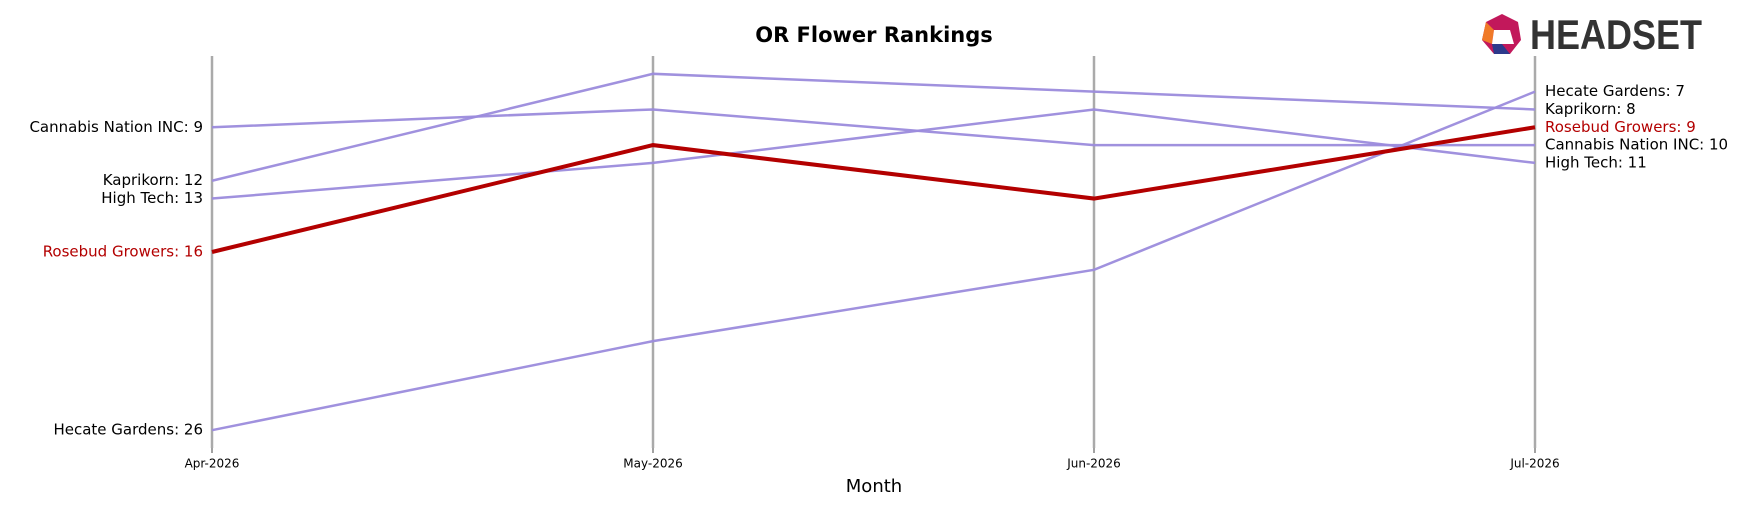 This screenshot has height=511, width=1757. I want to click on x-tick-label: Jun-2026, so click(1093, 464).